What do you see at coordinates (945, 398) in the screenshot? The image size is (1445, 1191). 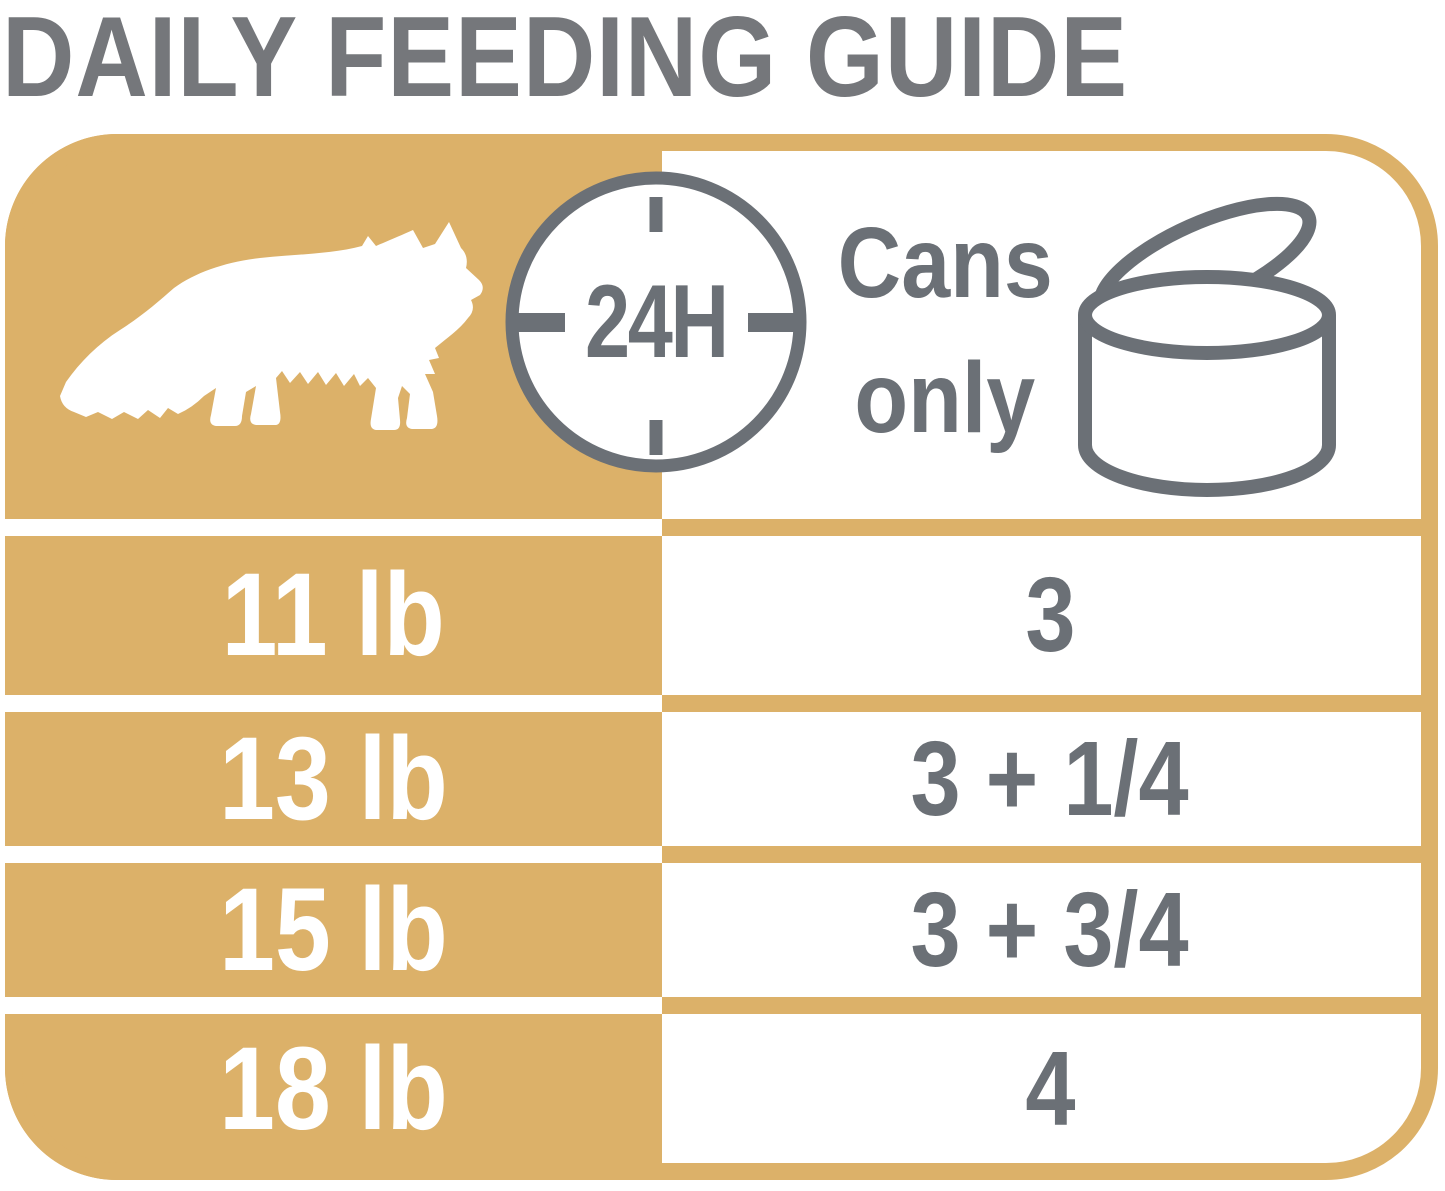 I see `cans-only-line2: only` at bounding box center [945, 398].